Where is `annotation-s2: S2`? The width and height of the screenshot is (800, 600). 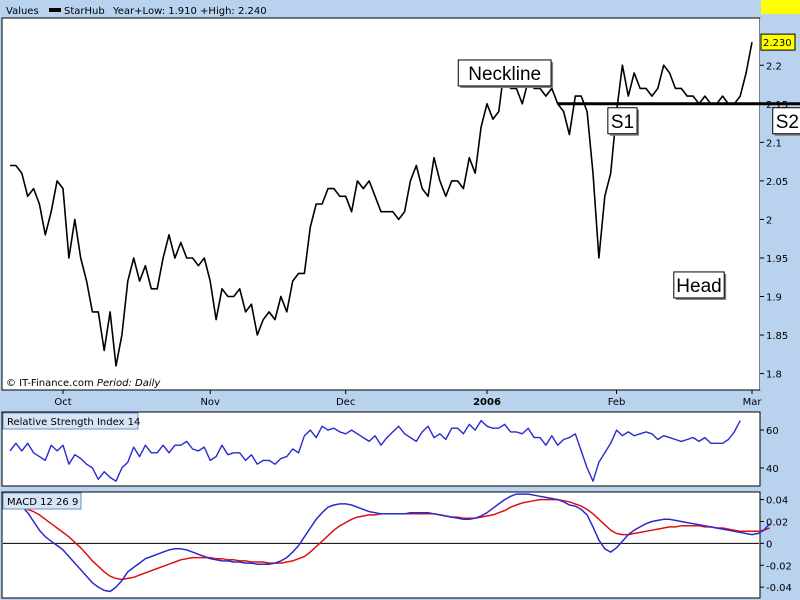 annotation-s2: S2 is located at coordinates (787, 122).